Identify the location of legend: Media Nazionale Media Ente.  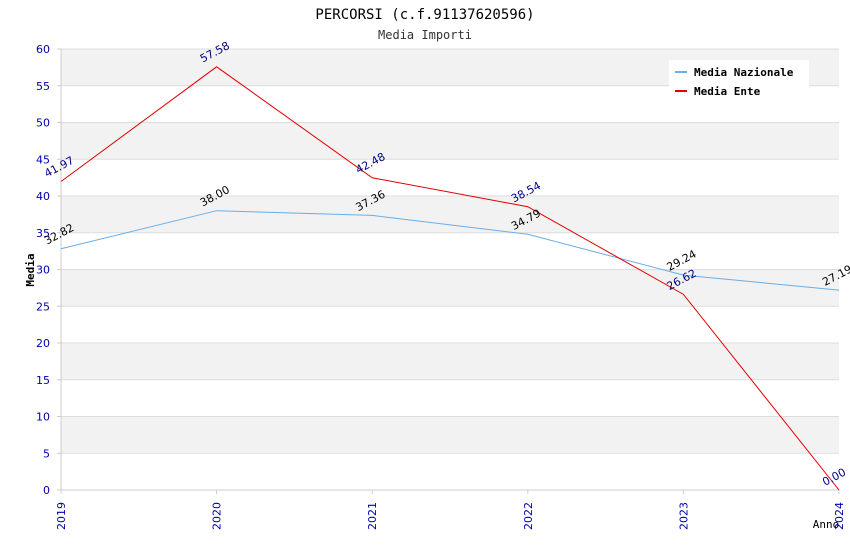
(739, 81).